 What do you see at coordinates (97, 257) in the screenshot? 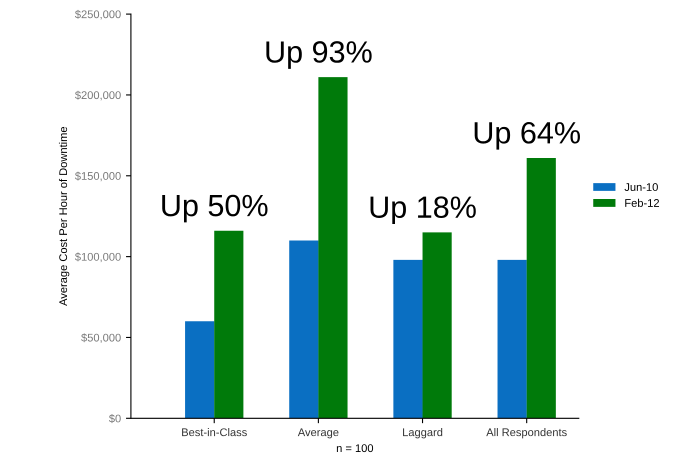
I see `y-tick-label: $100,000` at bounding box center [97, 257].